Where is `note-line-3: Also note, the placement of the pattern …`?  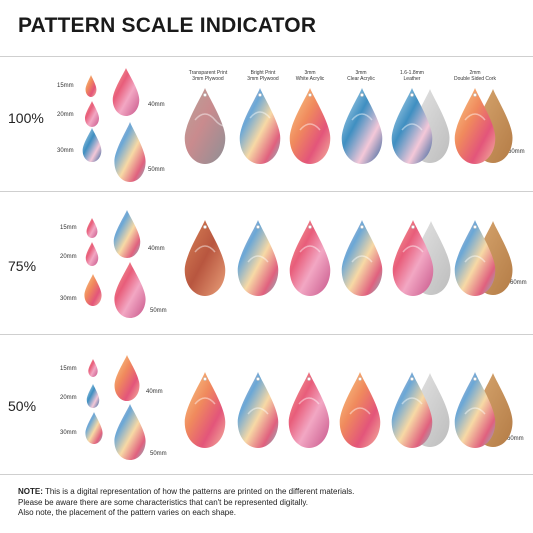
note-line-3: Also note, the placement of the pattern … is located at coordinates (127, 512).